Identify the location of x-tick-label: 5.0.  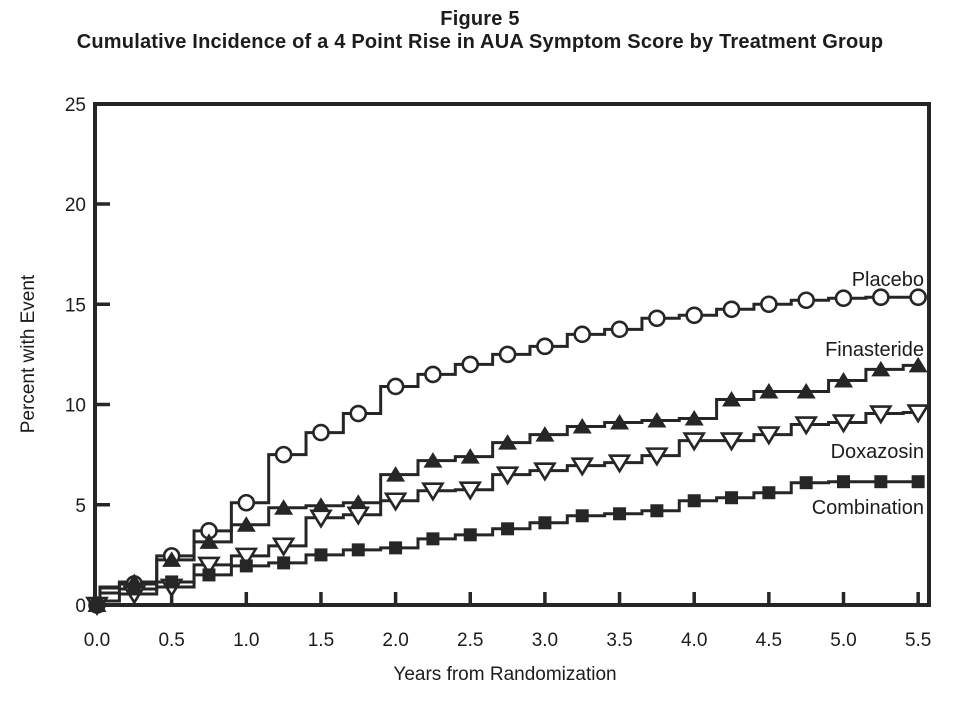
(843, 640).